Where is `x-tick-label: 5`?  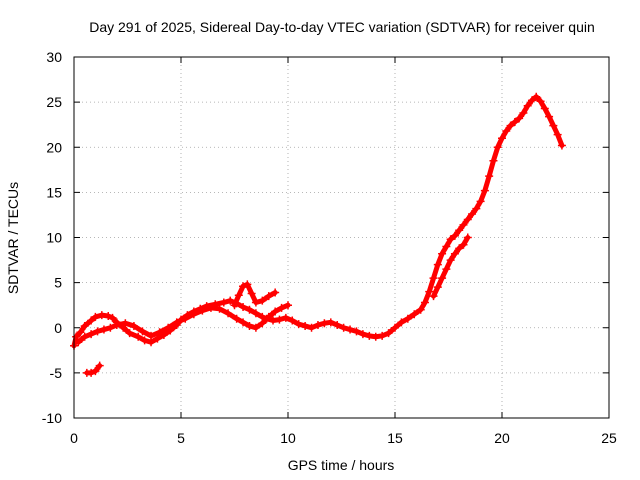 x-tick-label: 5 is located at coordinates (181, 438).